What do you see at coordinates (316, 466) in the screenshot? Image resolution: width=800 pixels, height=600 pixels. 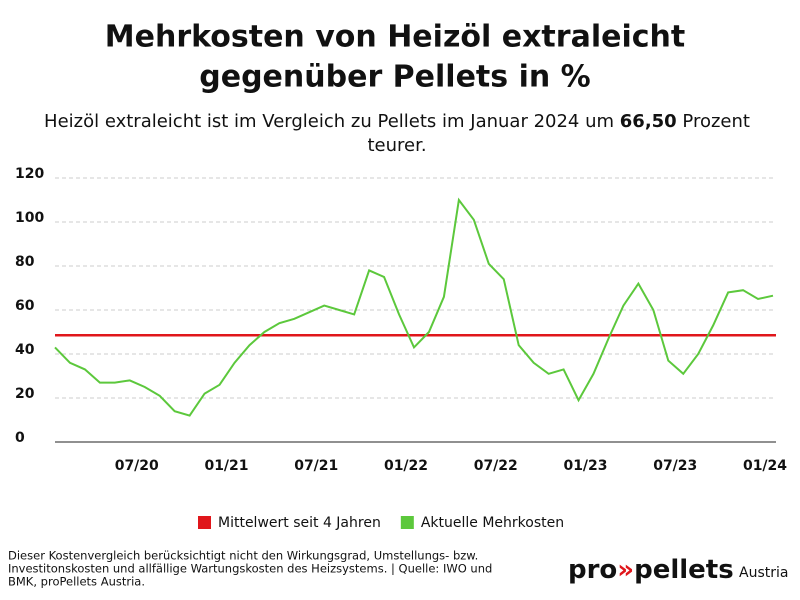 I see `x-tick-label: 07/21` at bounding box center [316, 466].